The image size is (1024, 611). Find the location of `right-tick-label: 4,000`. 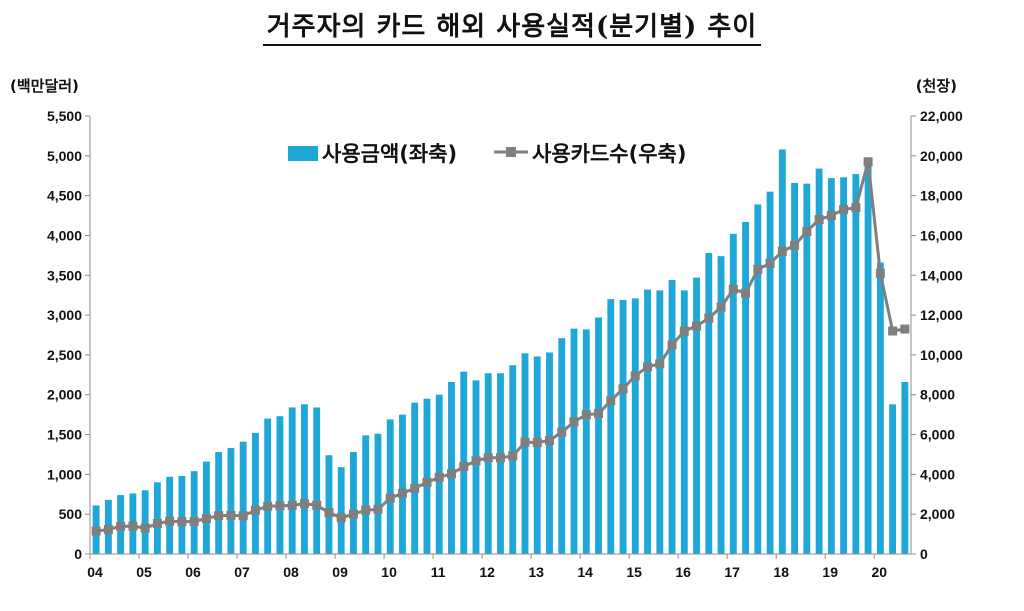

right-tick-label: 4,000 is located at coordinates (937, 474).